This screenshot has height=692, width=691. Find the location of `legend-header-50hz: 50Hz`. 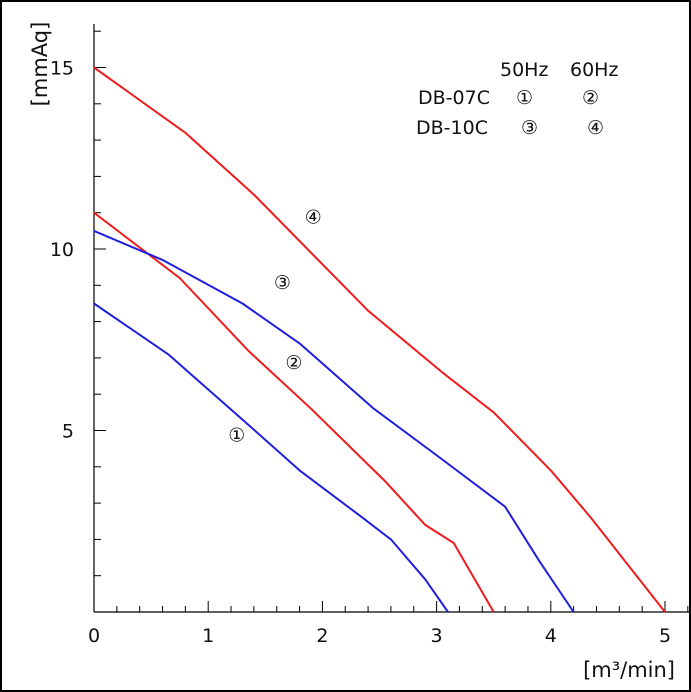

legend-header-50hz: 50Hz is located at coordinates (524, 70).